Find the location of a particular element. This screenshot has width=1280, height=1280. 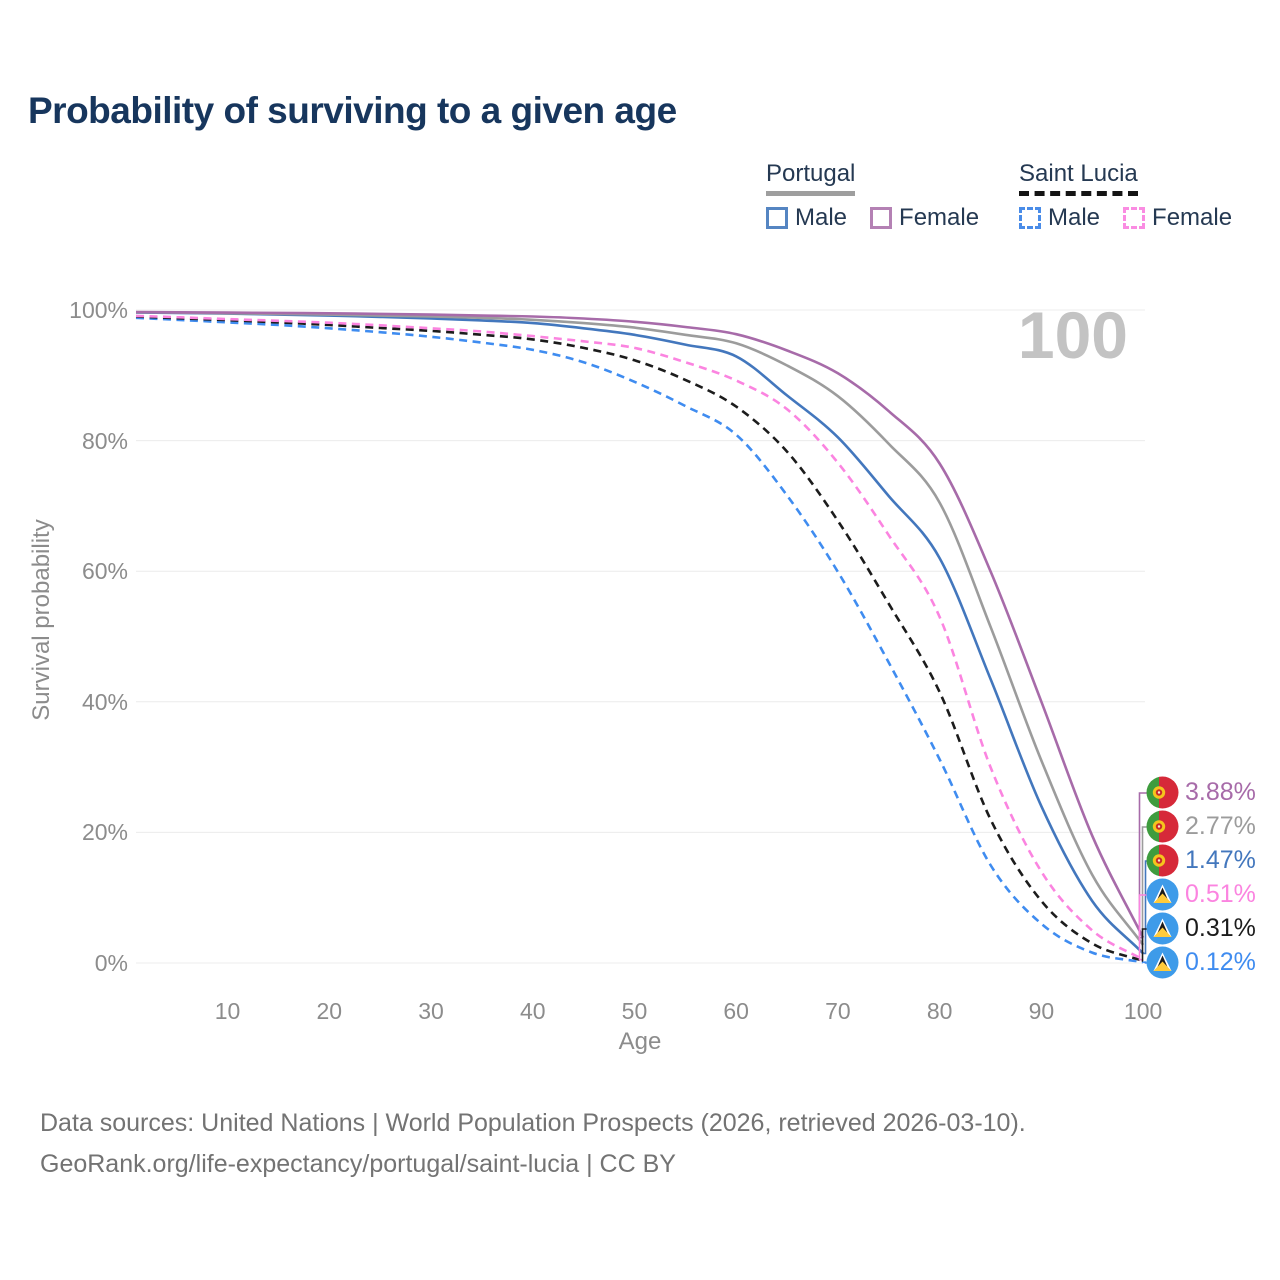

x-tick-label: 100 is located at coordinates (1143, 1011).